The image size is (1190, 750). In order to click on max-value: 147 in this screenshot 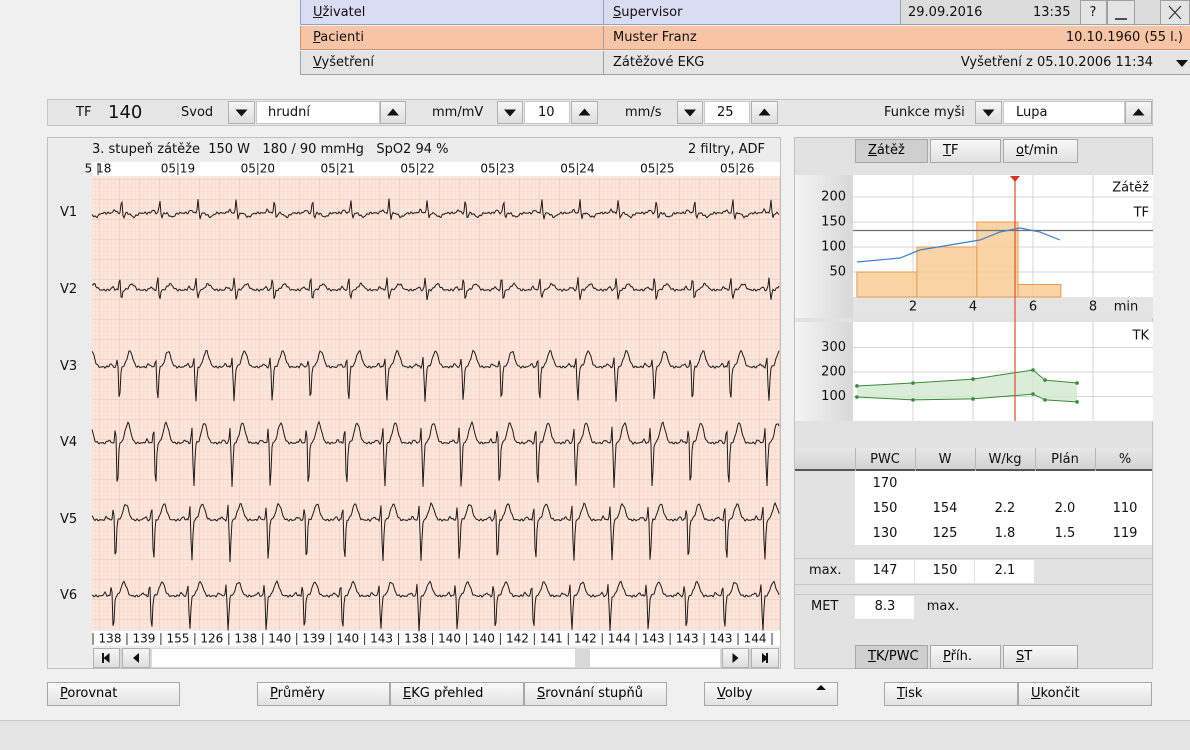, I will do `click(885, 570)`.